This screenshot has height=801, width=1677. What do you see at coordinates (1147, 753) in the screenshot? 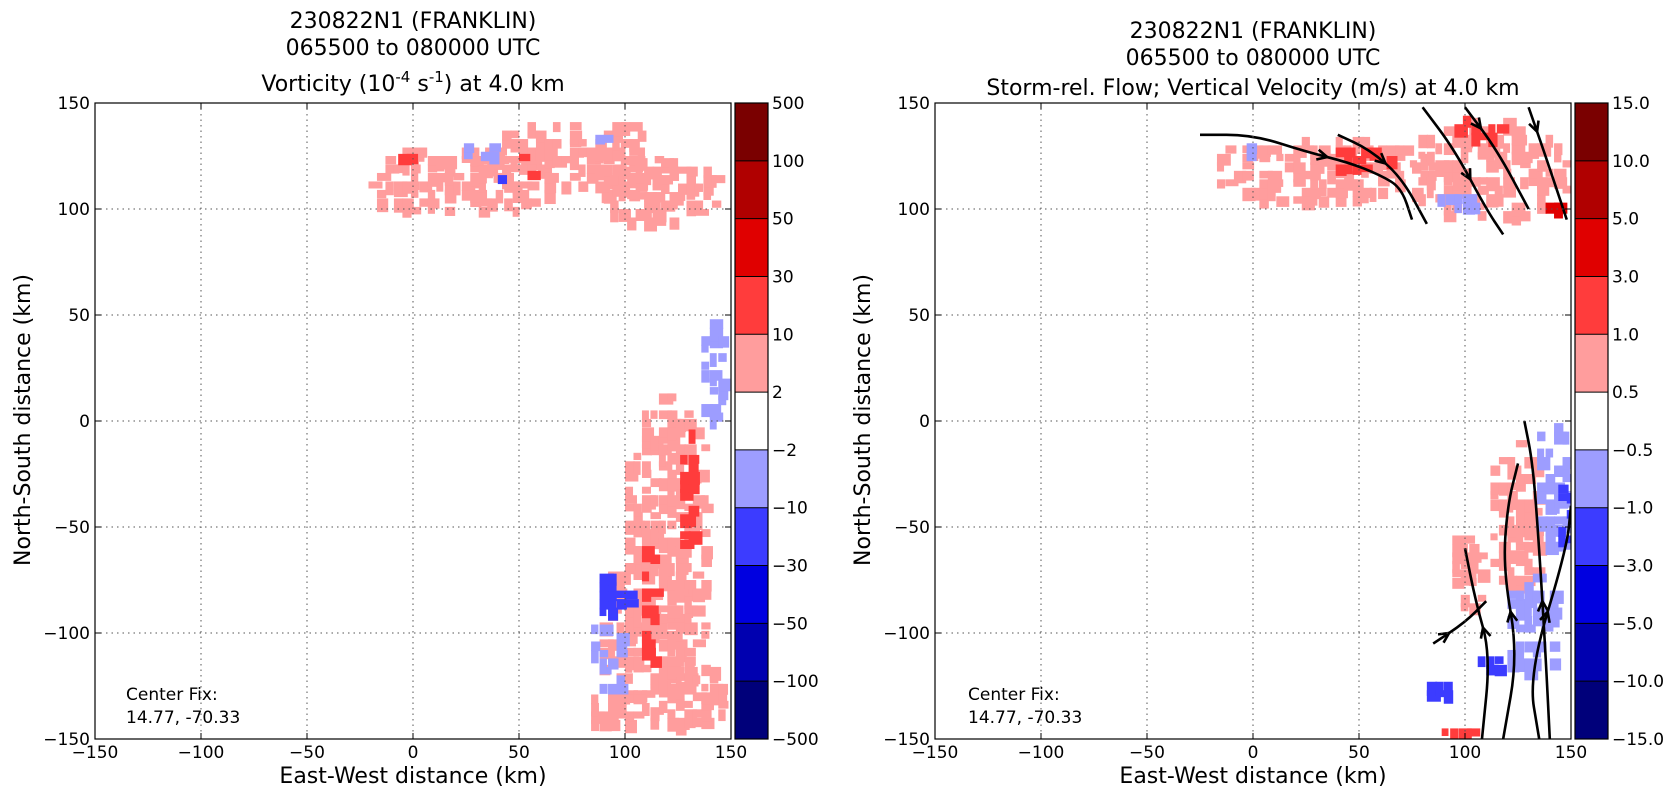
I see `right-x-tick-label: −50` at bounding box center [1147, 753].